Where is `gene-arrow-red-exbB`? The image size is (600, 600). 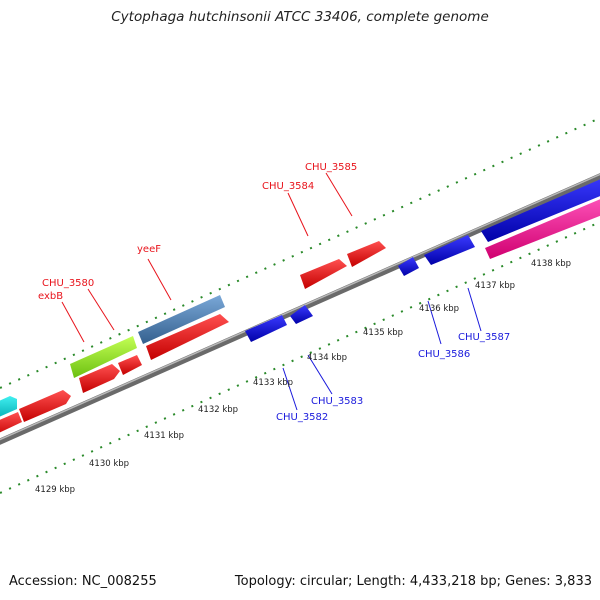
gene-arrow-red-exbB is located at coordinates (99, 378).